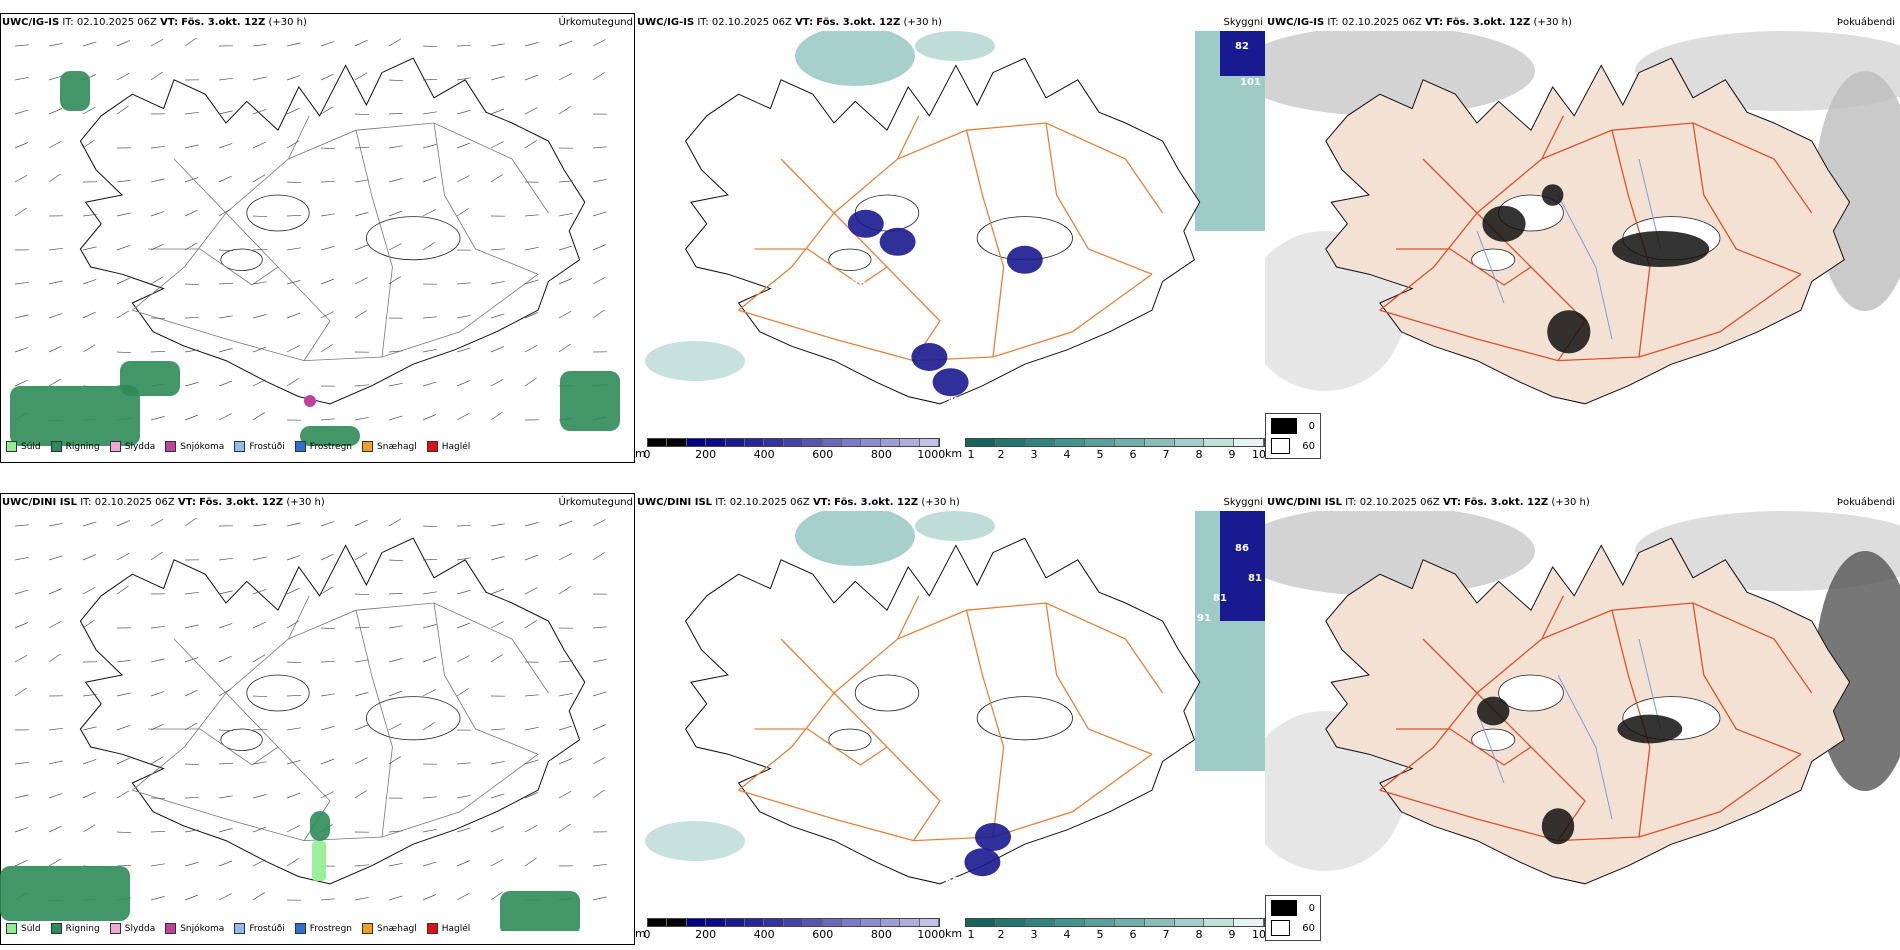 The height and width of the screenshot is (950, 1900). What do you see at coordinates (793, 442) in the screenshot?
I see `ceiling-colorbar-bar` at bounding box center [793, 442].